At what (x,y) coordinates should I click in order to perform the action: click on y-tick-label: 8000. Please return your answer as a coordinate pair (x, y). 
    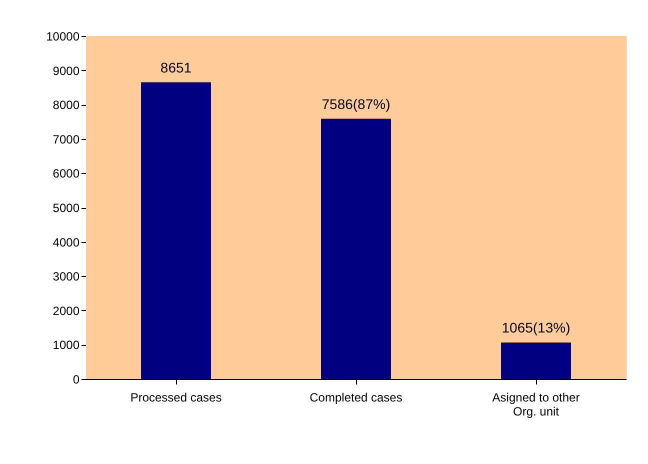
    Looking at the image, I should click on (66, 105).